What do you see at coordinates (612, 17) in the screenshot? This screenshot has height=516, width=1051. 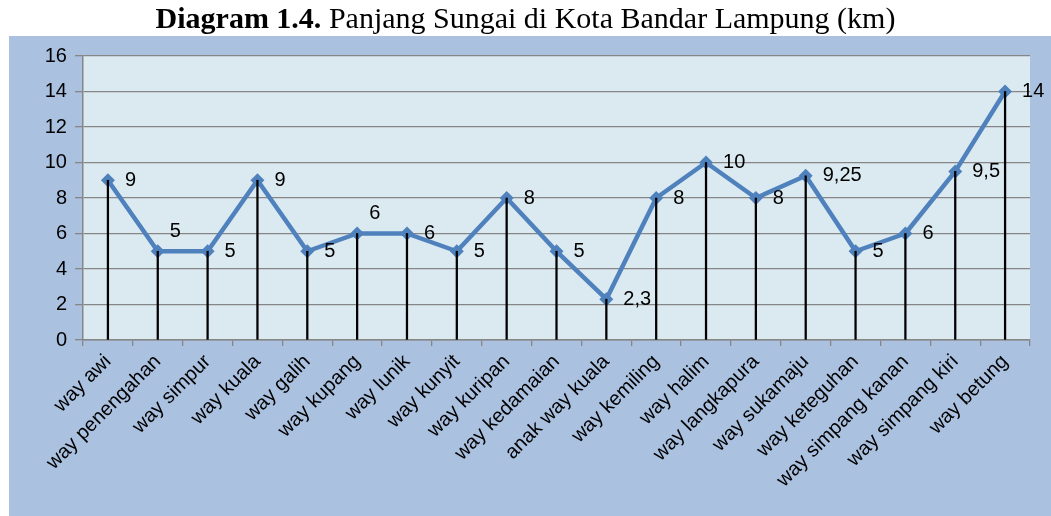 I see `chart-subtitle: Panjang Sungai di Kota Bandar Lampung (km)` at bounding box center [612, 17].